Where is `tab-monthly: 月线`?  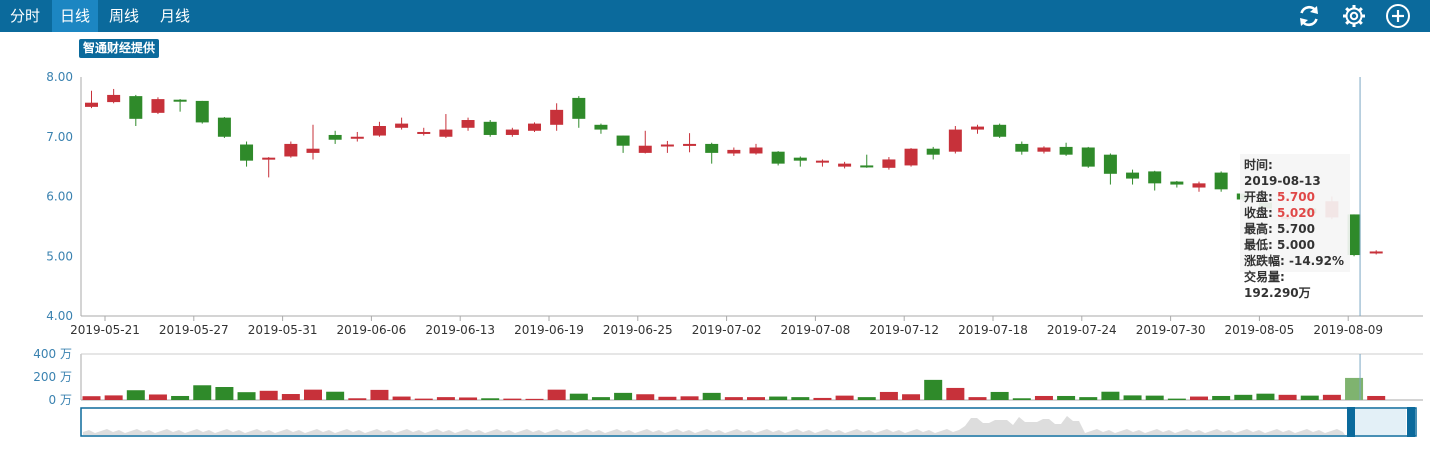
tab-monthly: 月线 is located at coordinates (175, 16).